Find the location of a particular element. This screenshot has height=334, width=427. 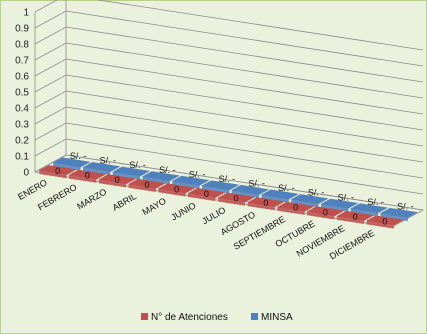

y-tick-label: 0.9 is located at coordinates (22, 29).